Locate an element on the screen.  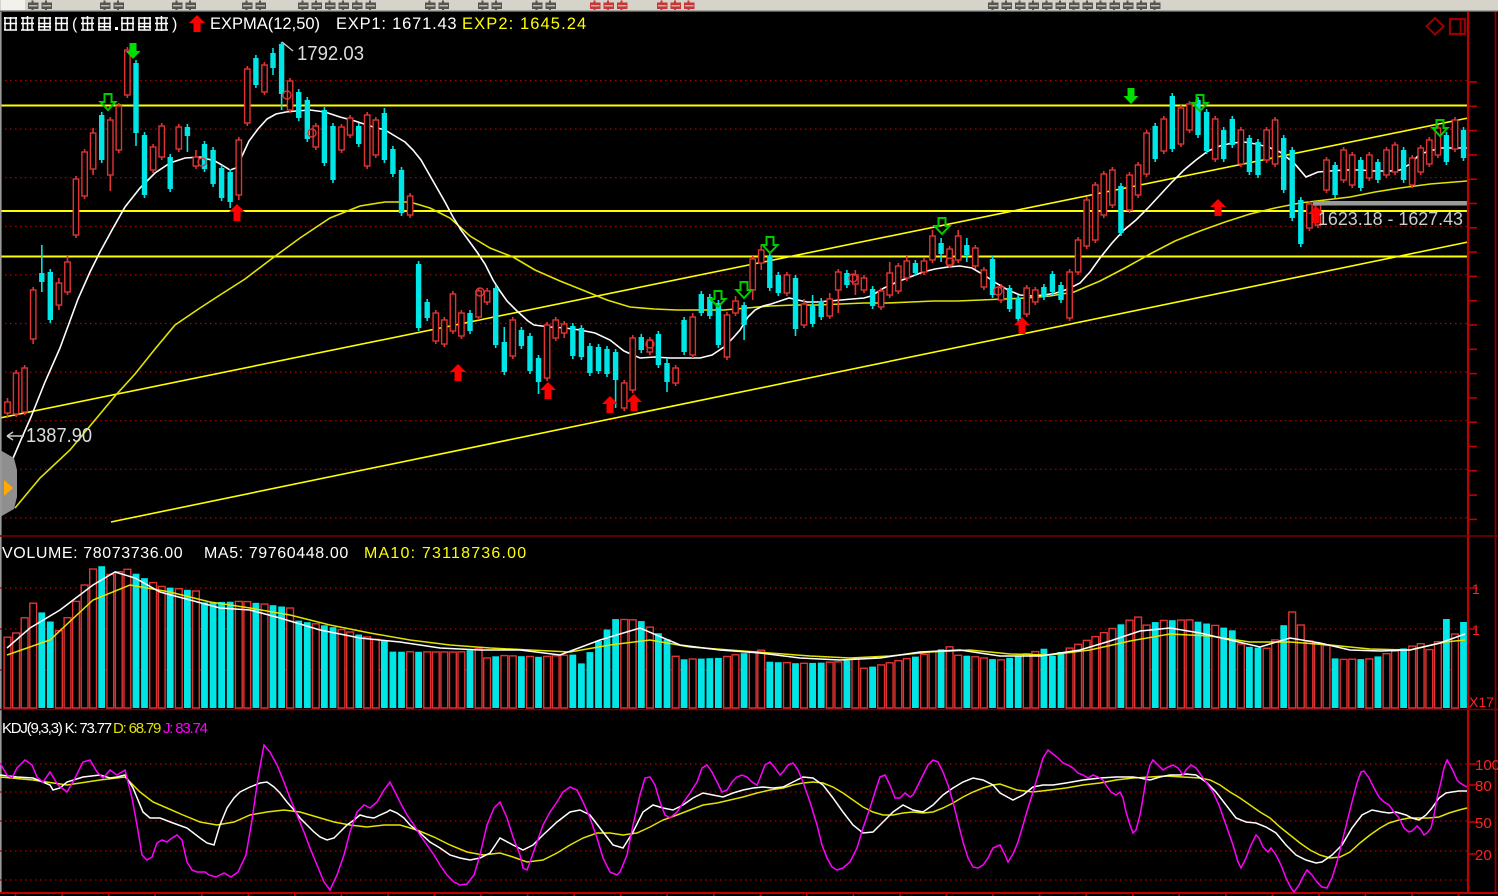
svg-text: VOLUME: 78073736.00 is located at coordinates (92, 553).